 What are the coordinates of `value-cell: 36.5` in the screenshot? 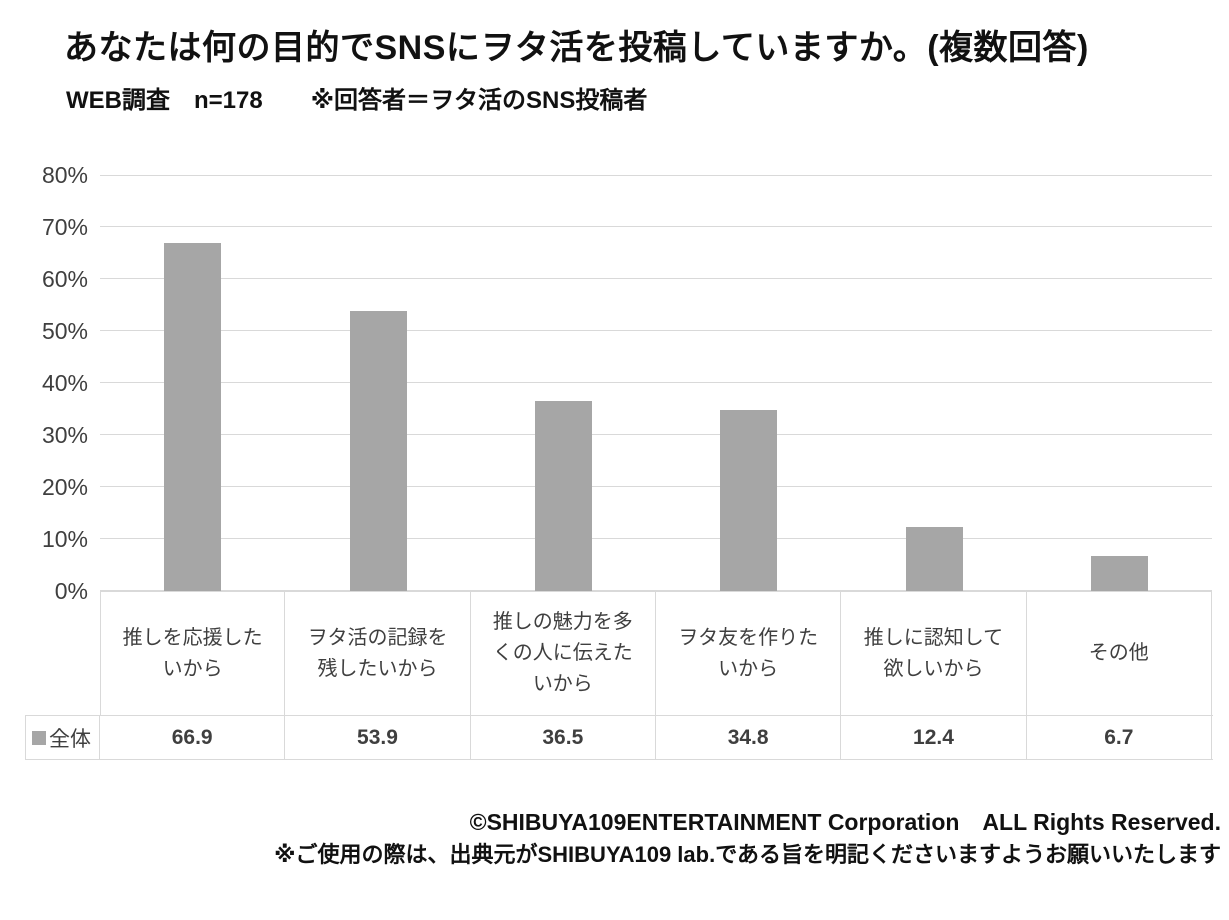 It's located at (563, 737).